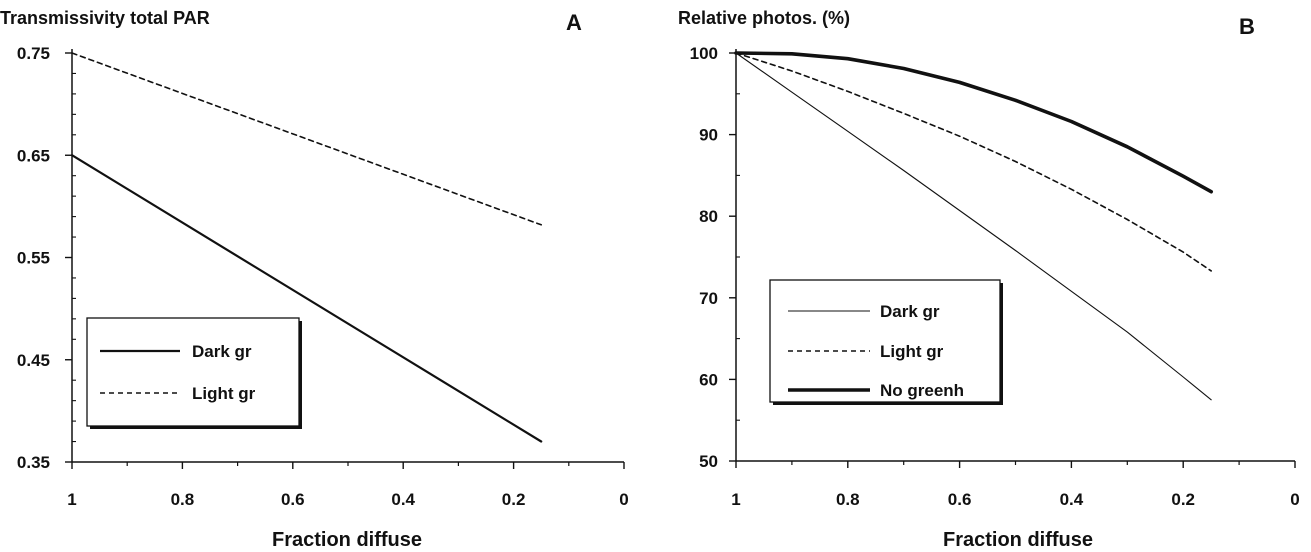 The image size is (1311, 552). I want to click on panel-a-x-tick-label: 0.2, so click(514, 499).